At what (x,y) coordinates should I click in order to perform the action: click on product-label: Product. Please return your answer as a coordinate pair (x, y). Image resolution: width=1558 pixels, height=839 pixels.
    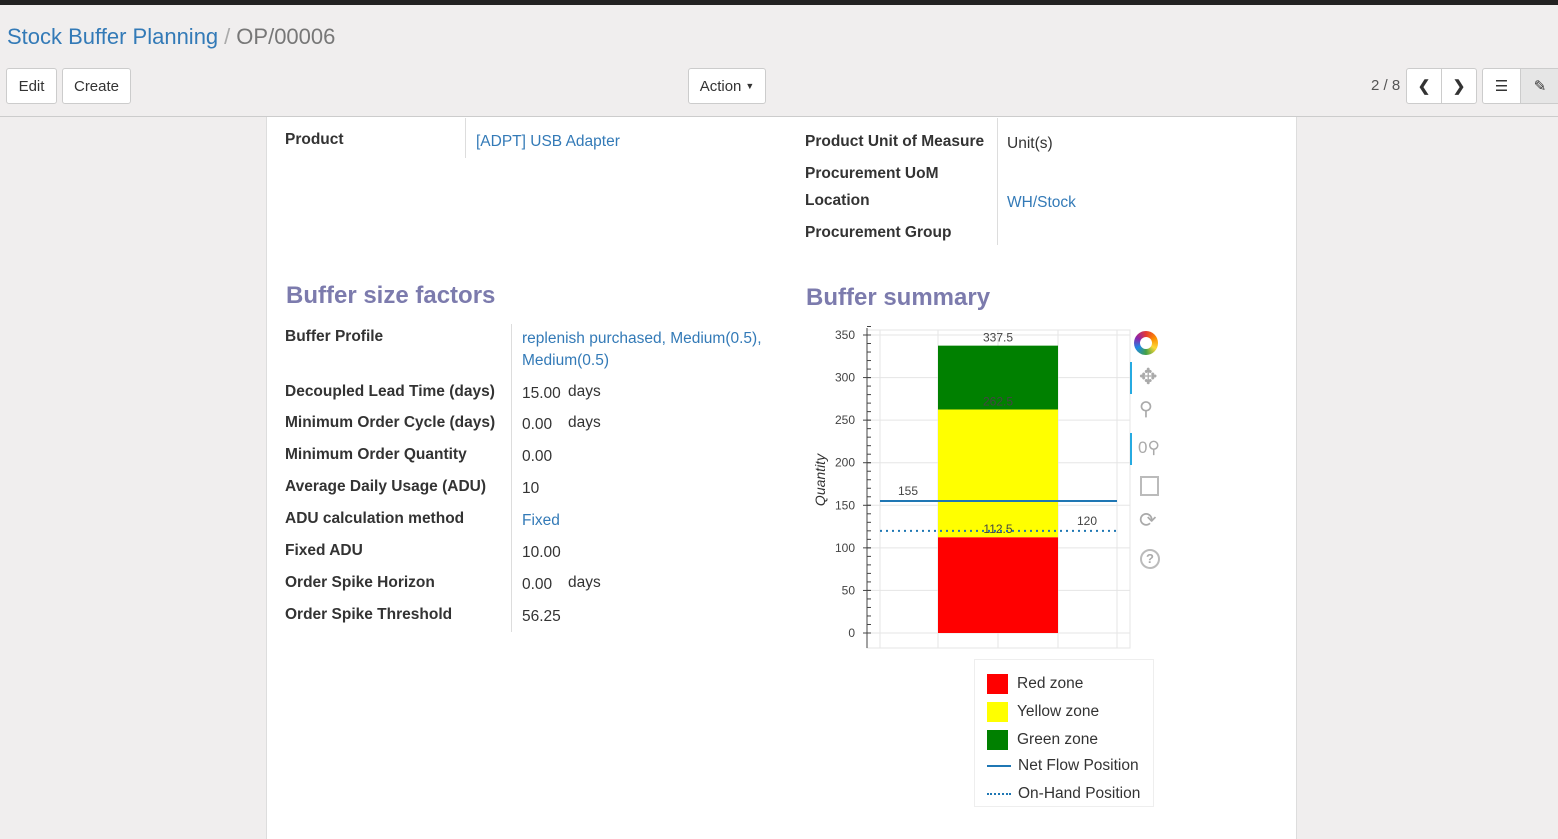
    Looking at the image, I should click on (314, 139).